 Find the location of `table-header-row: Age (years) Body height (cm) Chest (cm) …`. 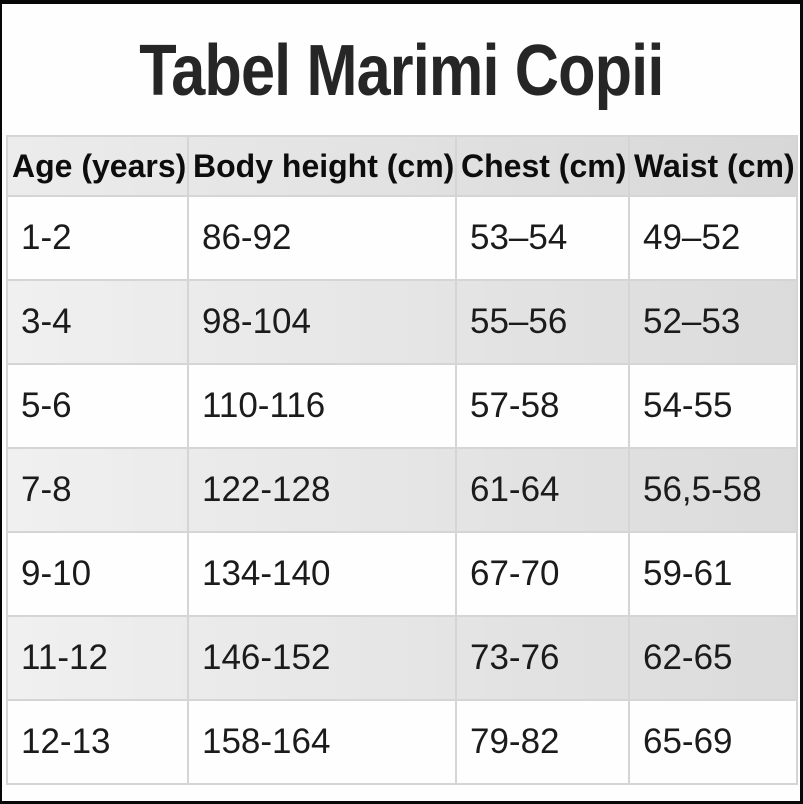

table-header-row: Age (years) Body height (cm) Chest (cm) … is located at coordinates (402, 166).